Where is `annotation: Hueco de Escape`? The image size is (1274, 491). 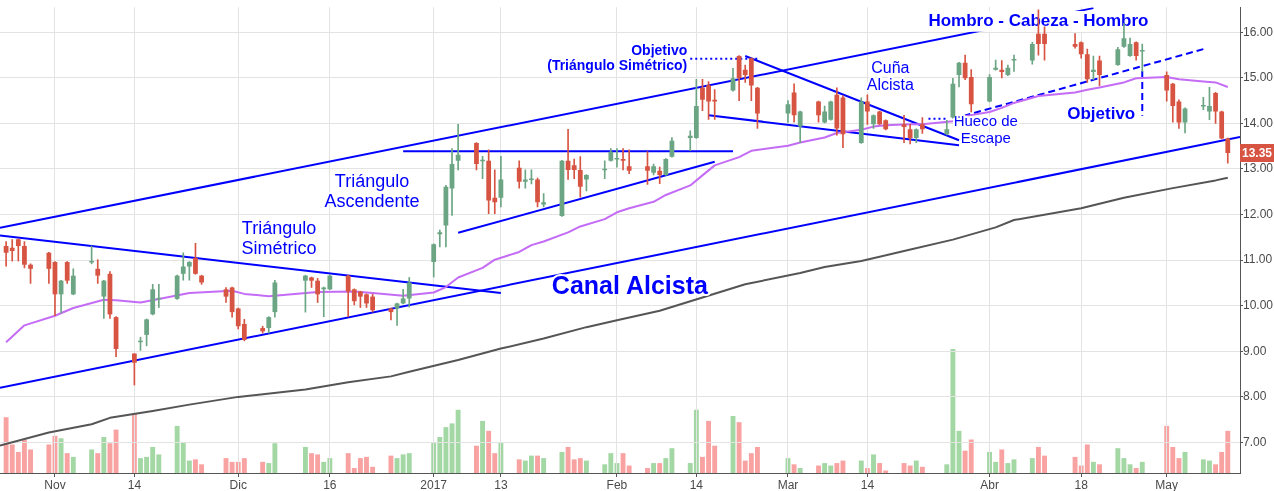
annotation: Hueco de Escape is located at coordinates (985, 129).